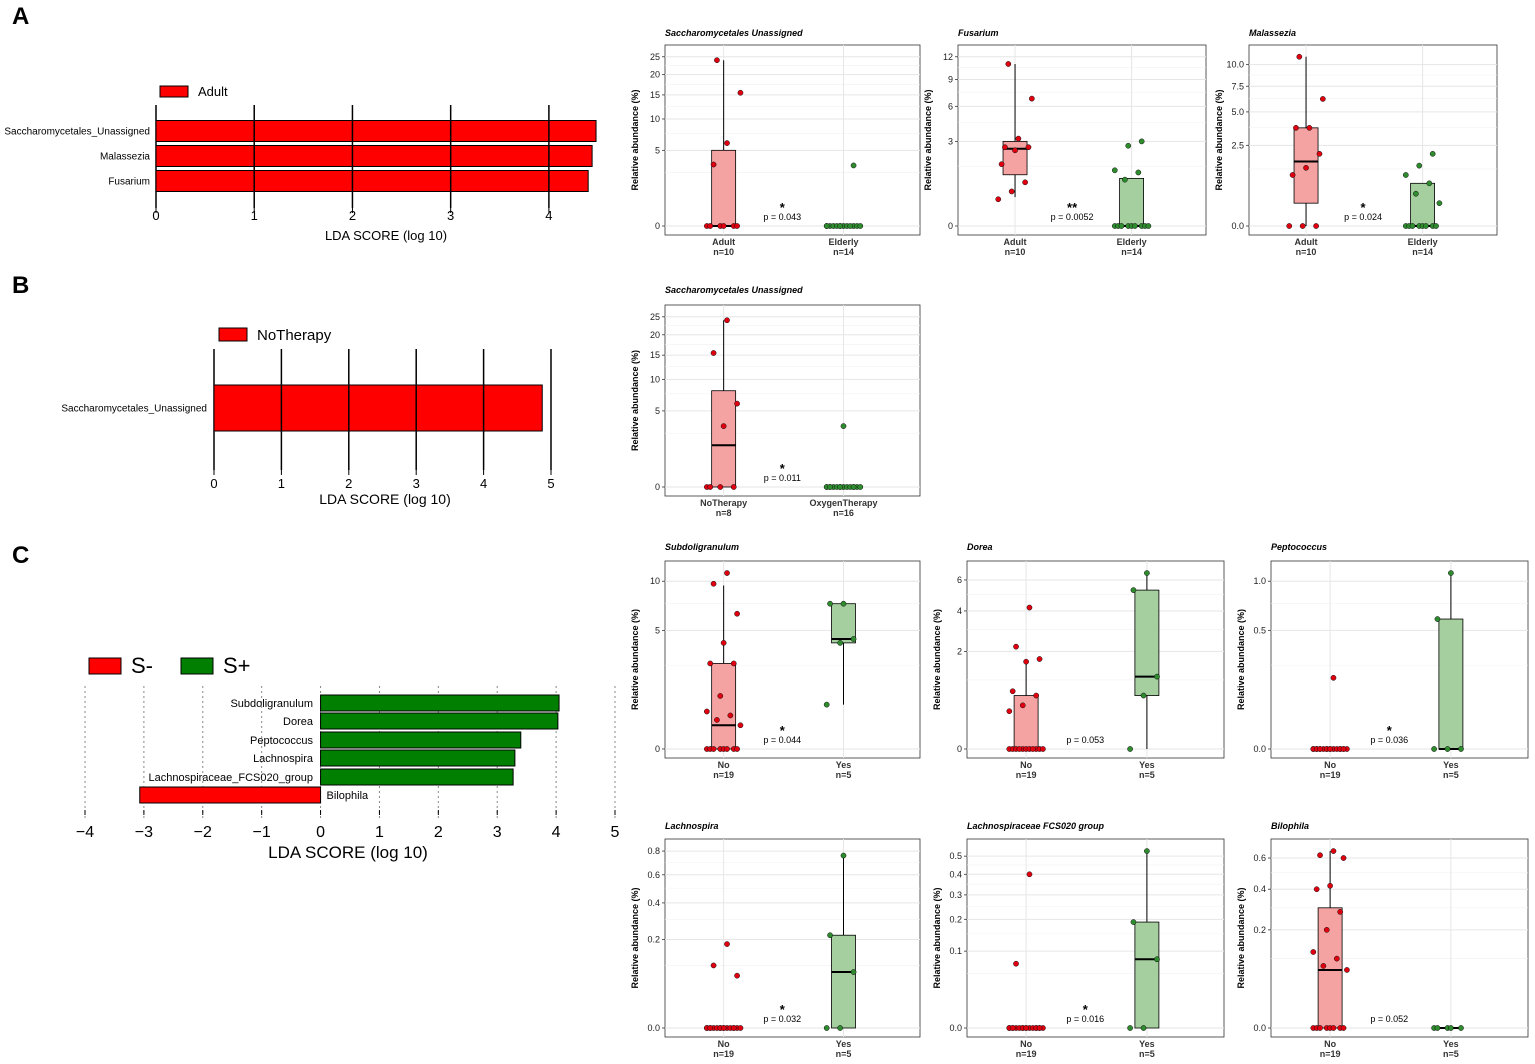 Image resolution: width=1535 pixels, height=1064 pixels. What do you see at coordinates (497, 832) in the screenshot?
I see `tick-label: 3` at bounding box center [497, 832].